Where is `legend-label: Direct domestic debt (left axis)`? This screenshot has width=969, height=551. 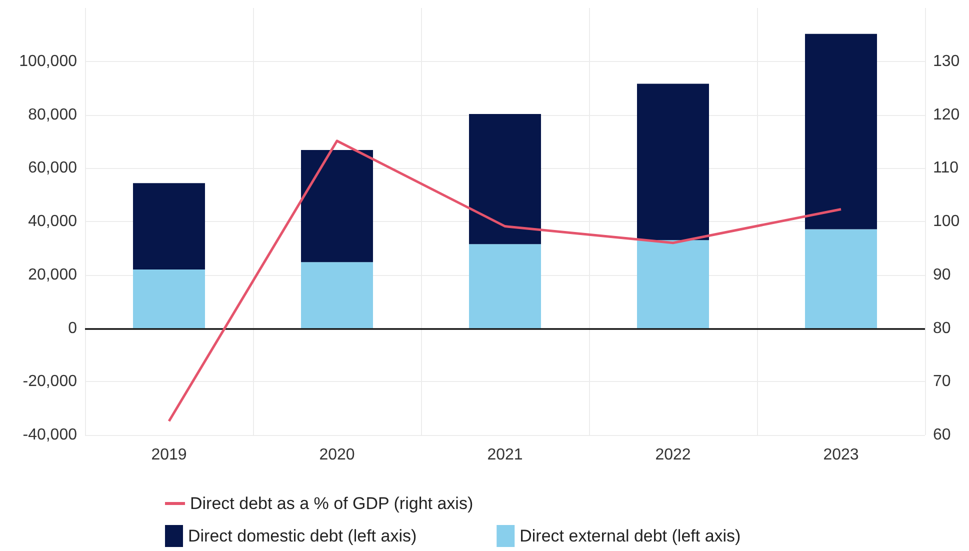
legend-label: Direct domestic debt (left axis) is located at coordinates (302, 536).